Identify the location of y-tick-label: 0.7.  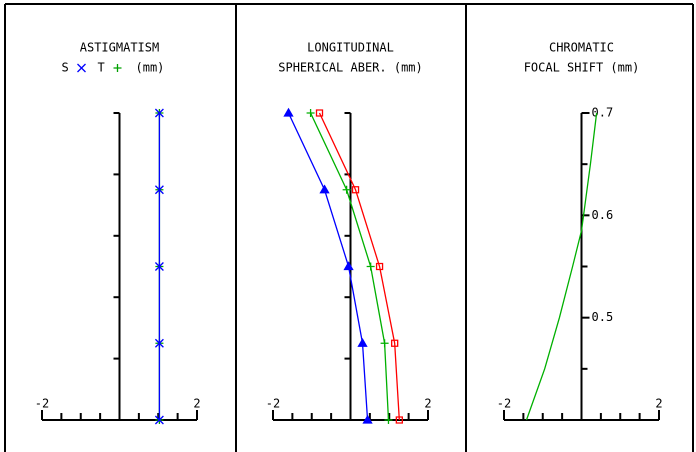
(603, 113).